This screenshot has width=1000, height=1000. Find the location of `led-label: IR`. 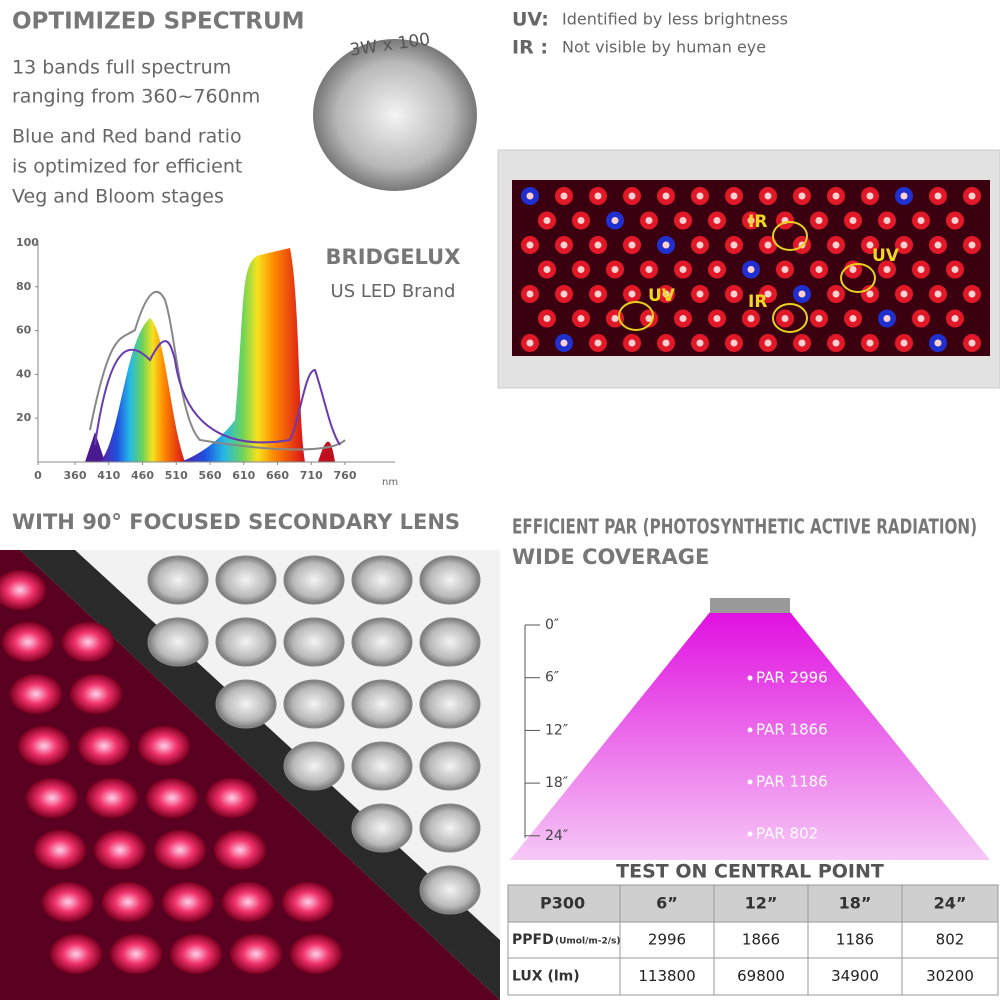

led-label: IR is located at coordinates (757, 222).